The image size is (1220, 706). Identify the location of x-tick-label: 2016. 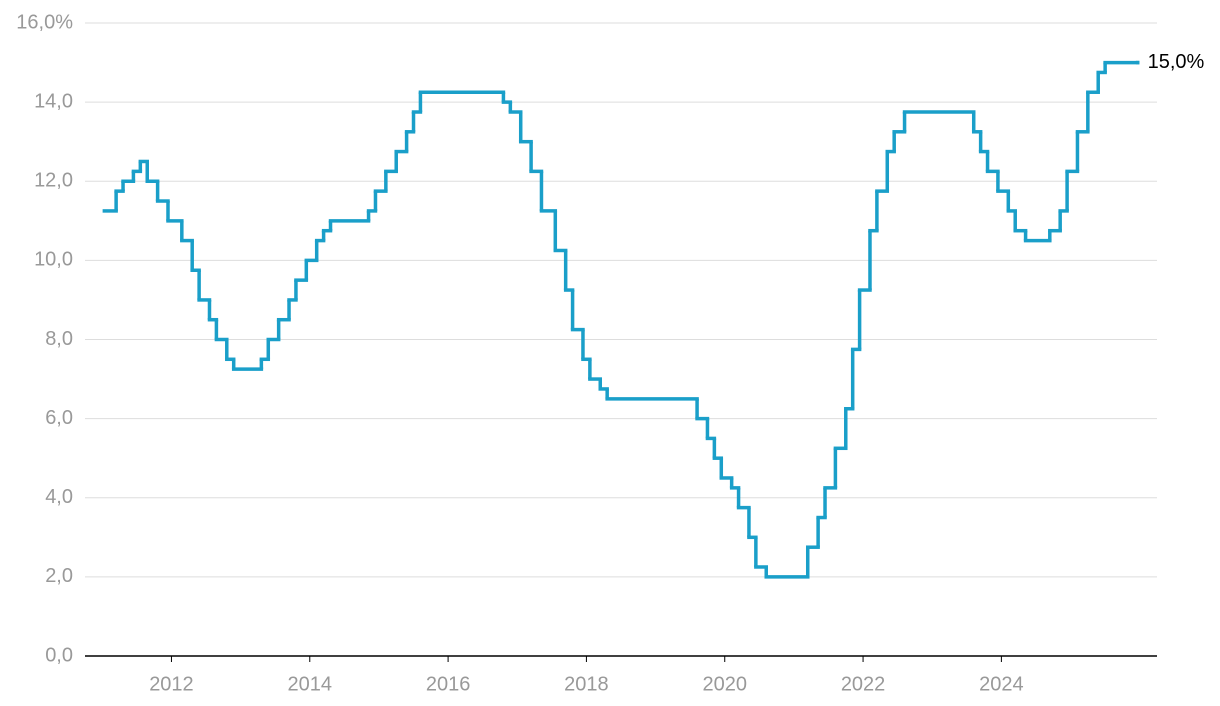
(448, 684).